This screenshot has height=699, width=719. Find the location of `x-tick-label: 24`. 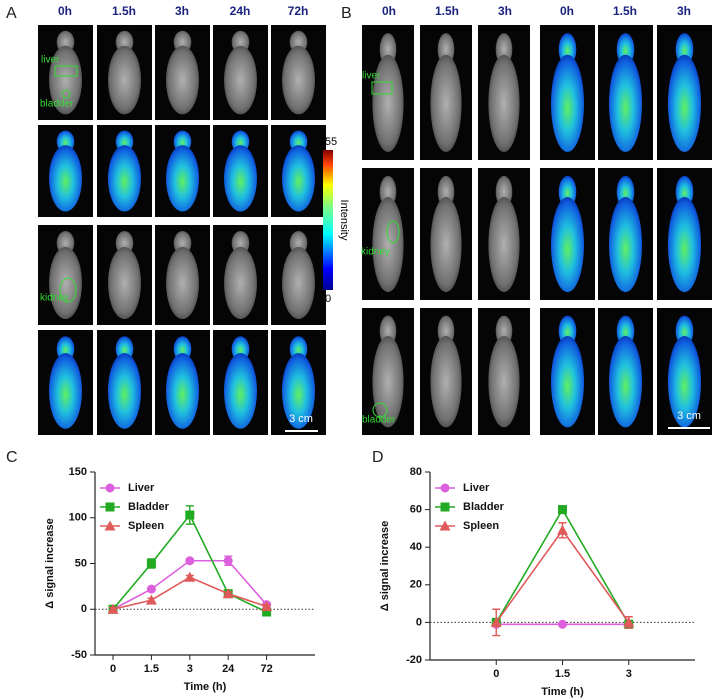

x-tick-label: 24 is located at coordinates (228, 669).